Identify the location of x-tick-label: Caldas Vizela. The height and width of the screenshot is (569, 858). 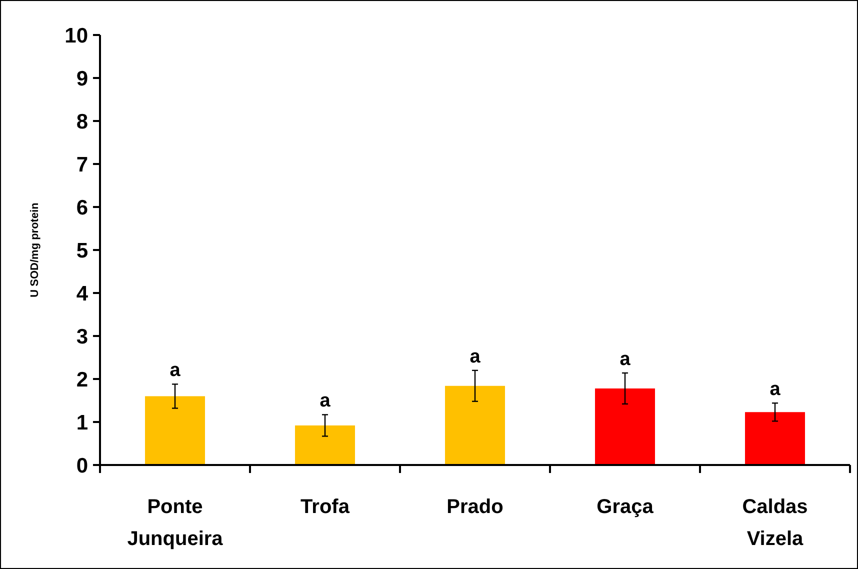
(775, 523).